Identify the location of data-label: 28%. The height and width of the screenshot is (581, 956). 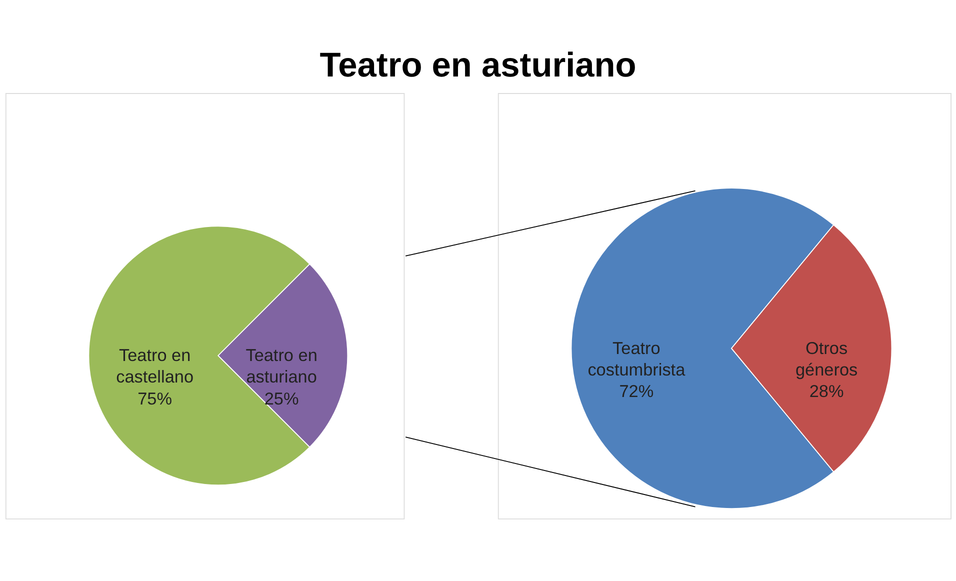
(826, 391).